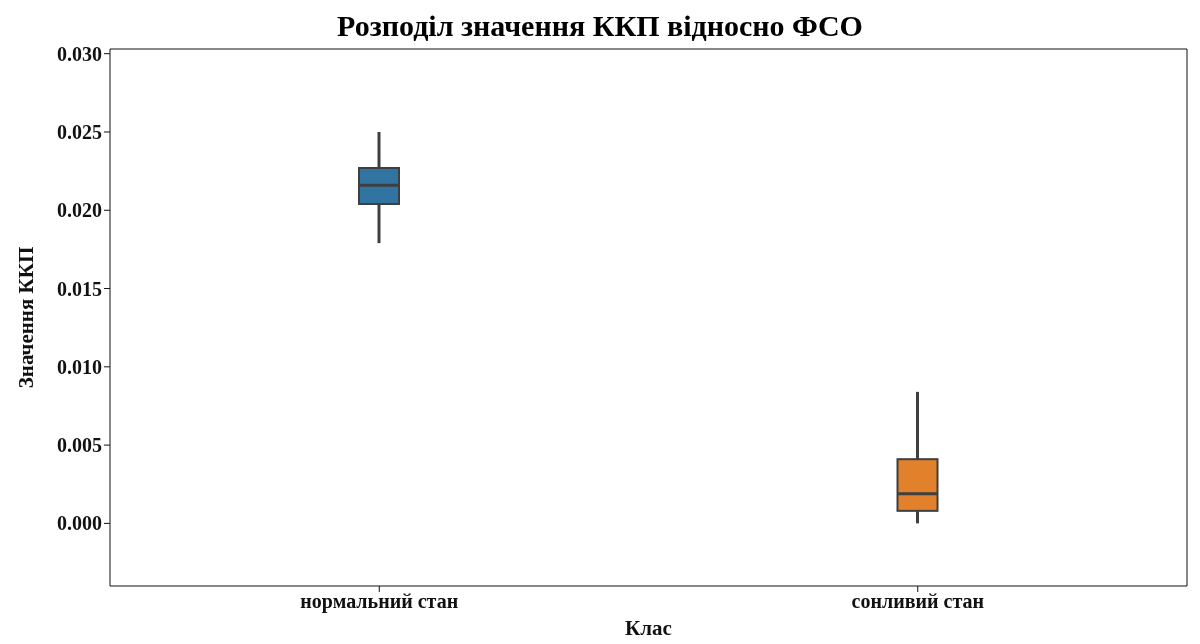  I want to click on y-tick-label: 0.005, so click(79, 445).